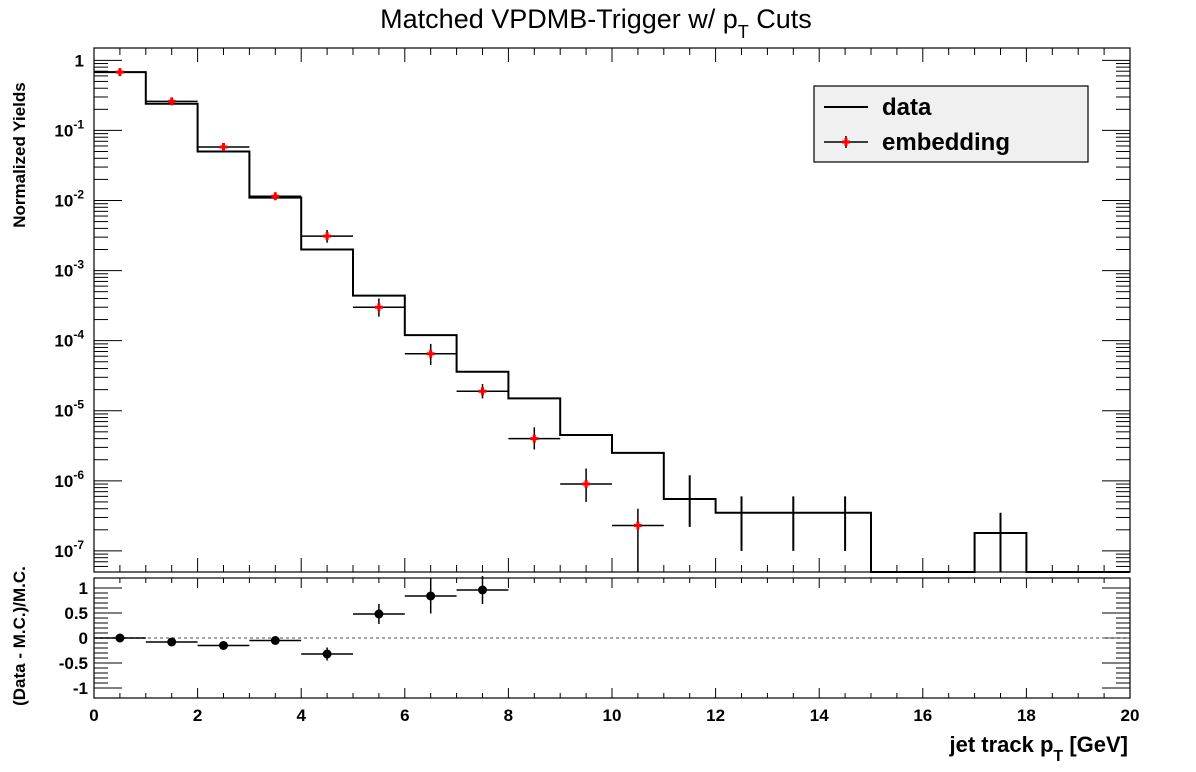 The width and height of the screenshot is (1196, 772). Describe the element at coordinates (1130, 715) in the screenshot. I see `x-tick-label: 20` at that location.